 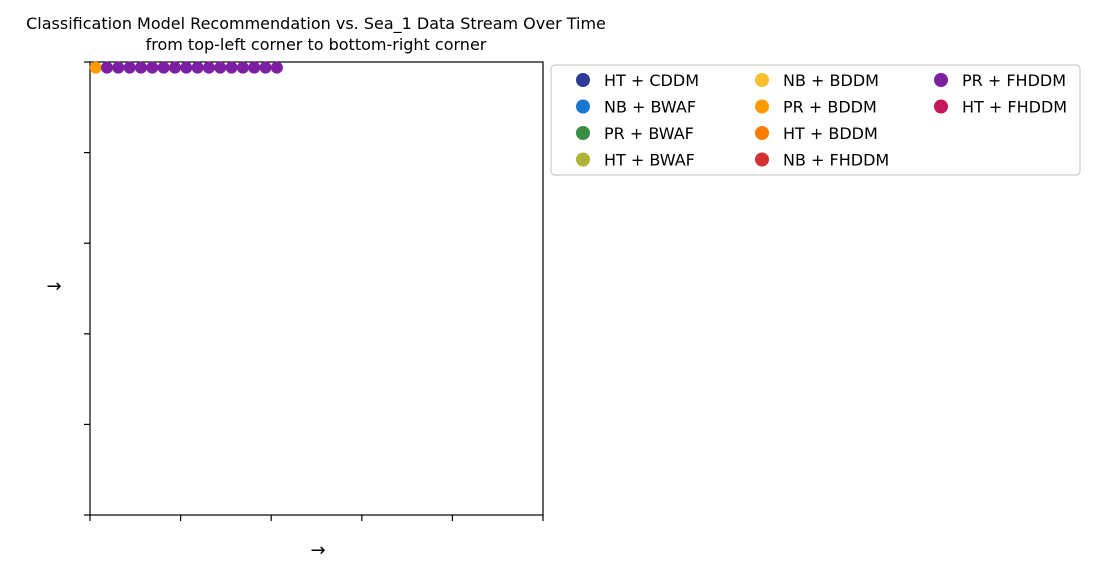 I want to click on x-axis-ticks, so click(x=316, y=518).